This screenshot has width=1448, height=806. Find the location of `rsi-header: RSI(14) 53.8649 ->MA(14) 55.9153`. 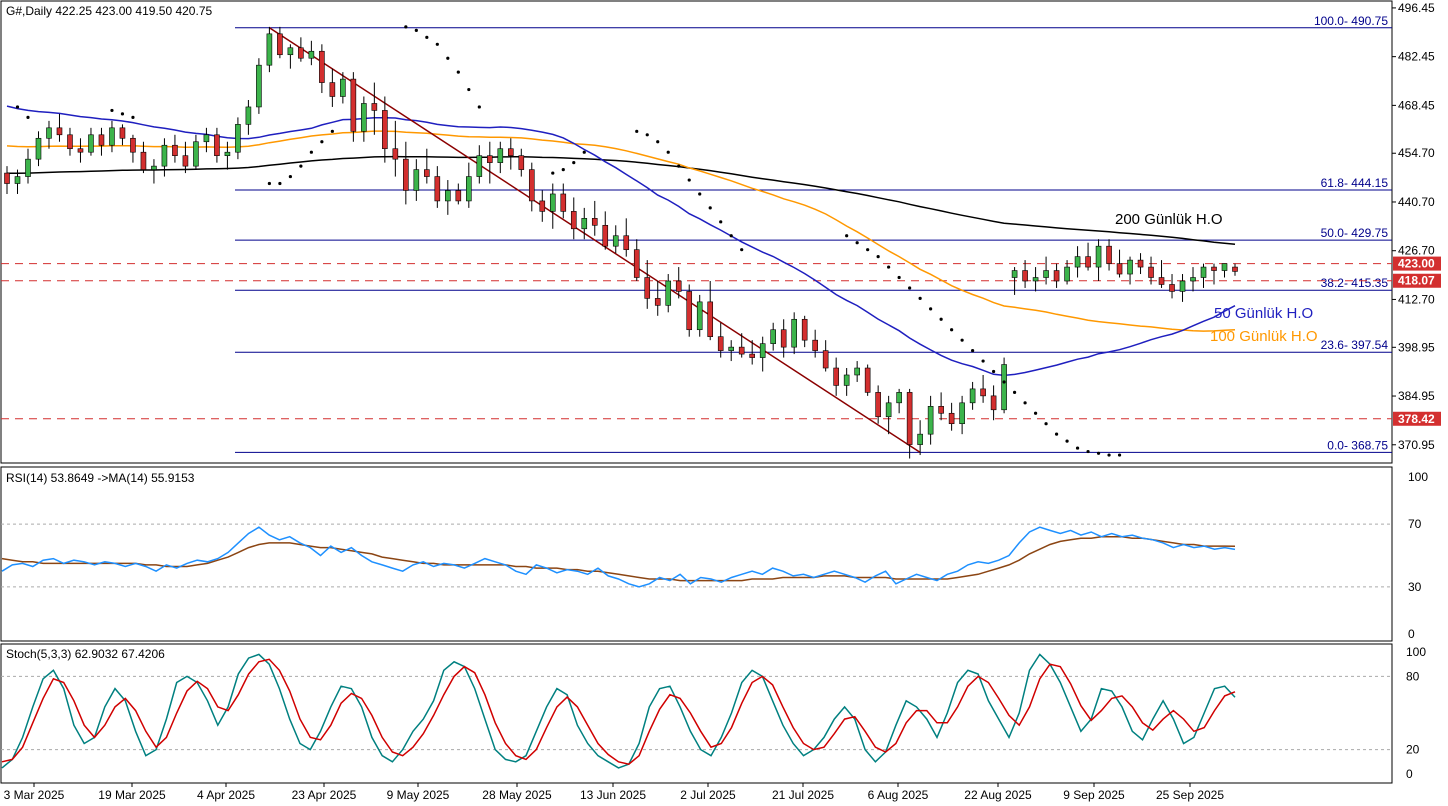

rsi-header: RSI(14) 53.8649 ->MA(14) 55.9153 is located at coordinates (100, 478).